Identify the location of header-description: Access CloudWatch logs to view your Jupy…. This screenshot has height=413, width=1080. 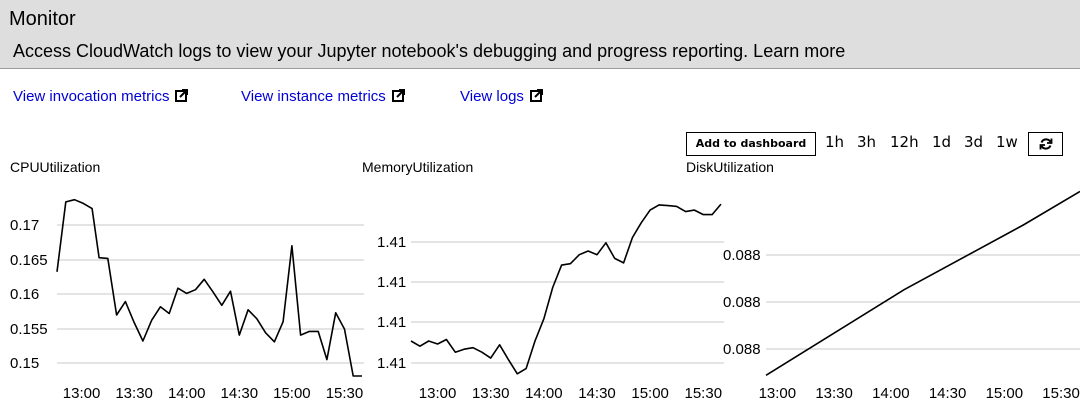
(429, 51).